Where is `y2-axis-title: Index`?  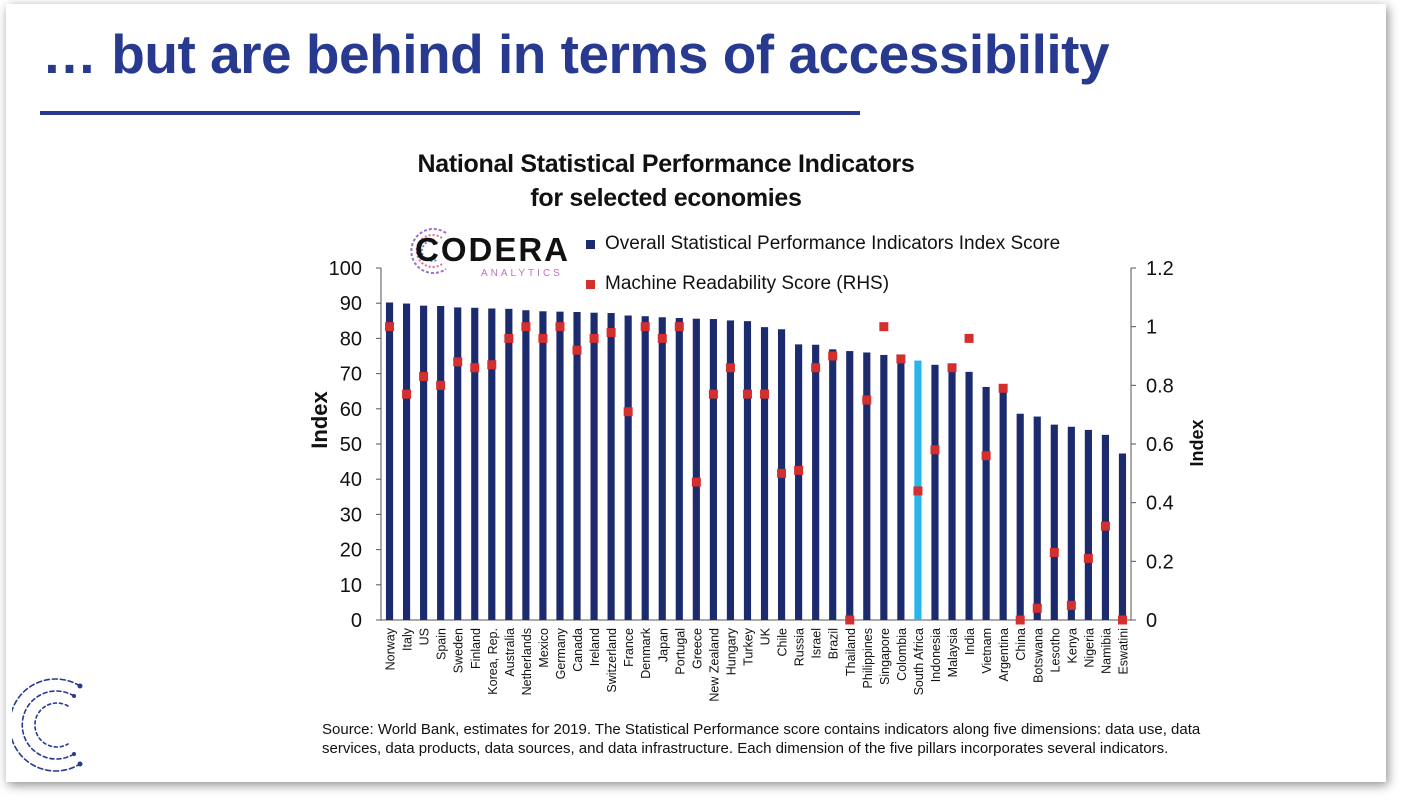
y2-axis-title: Index is located at coordinates (1197, 442).